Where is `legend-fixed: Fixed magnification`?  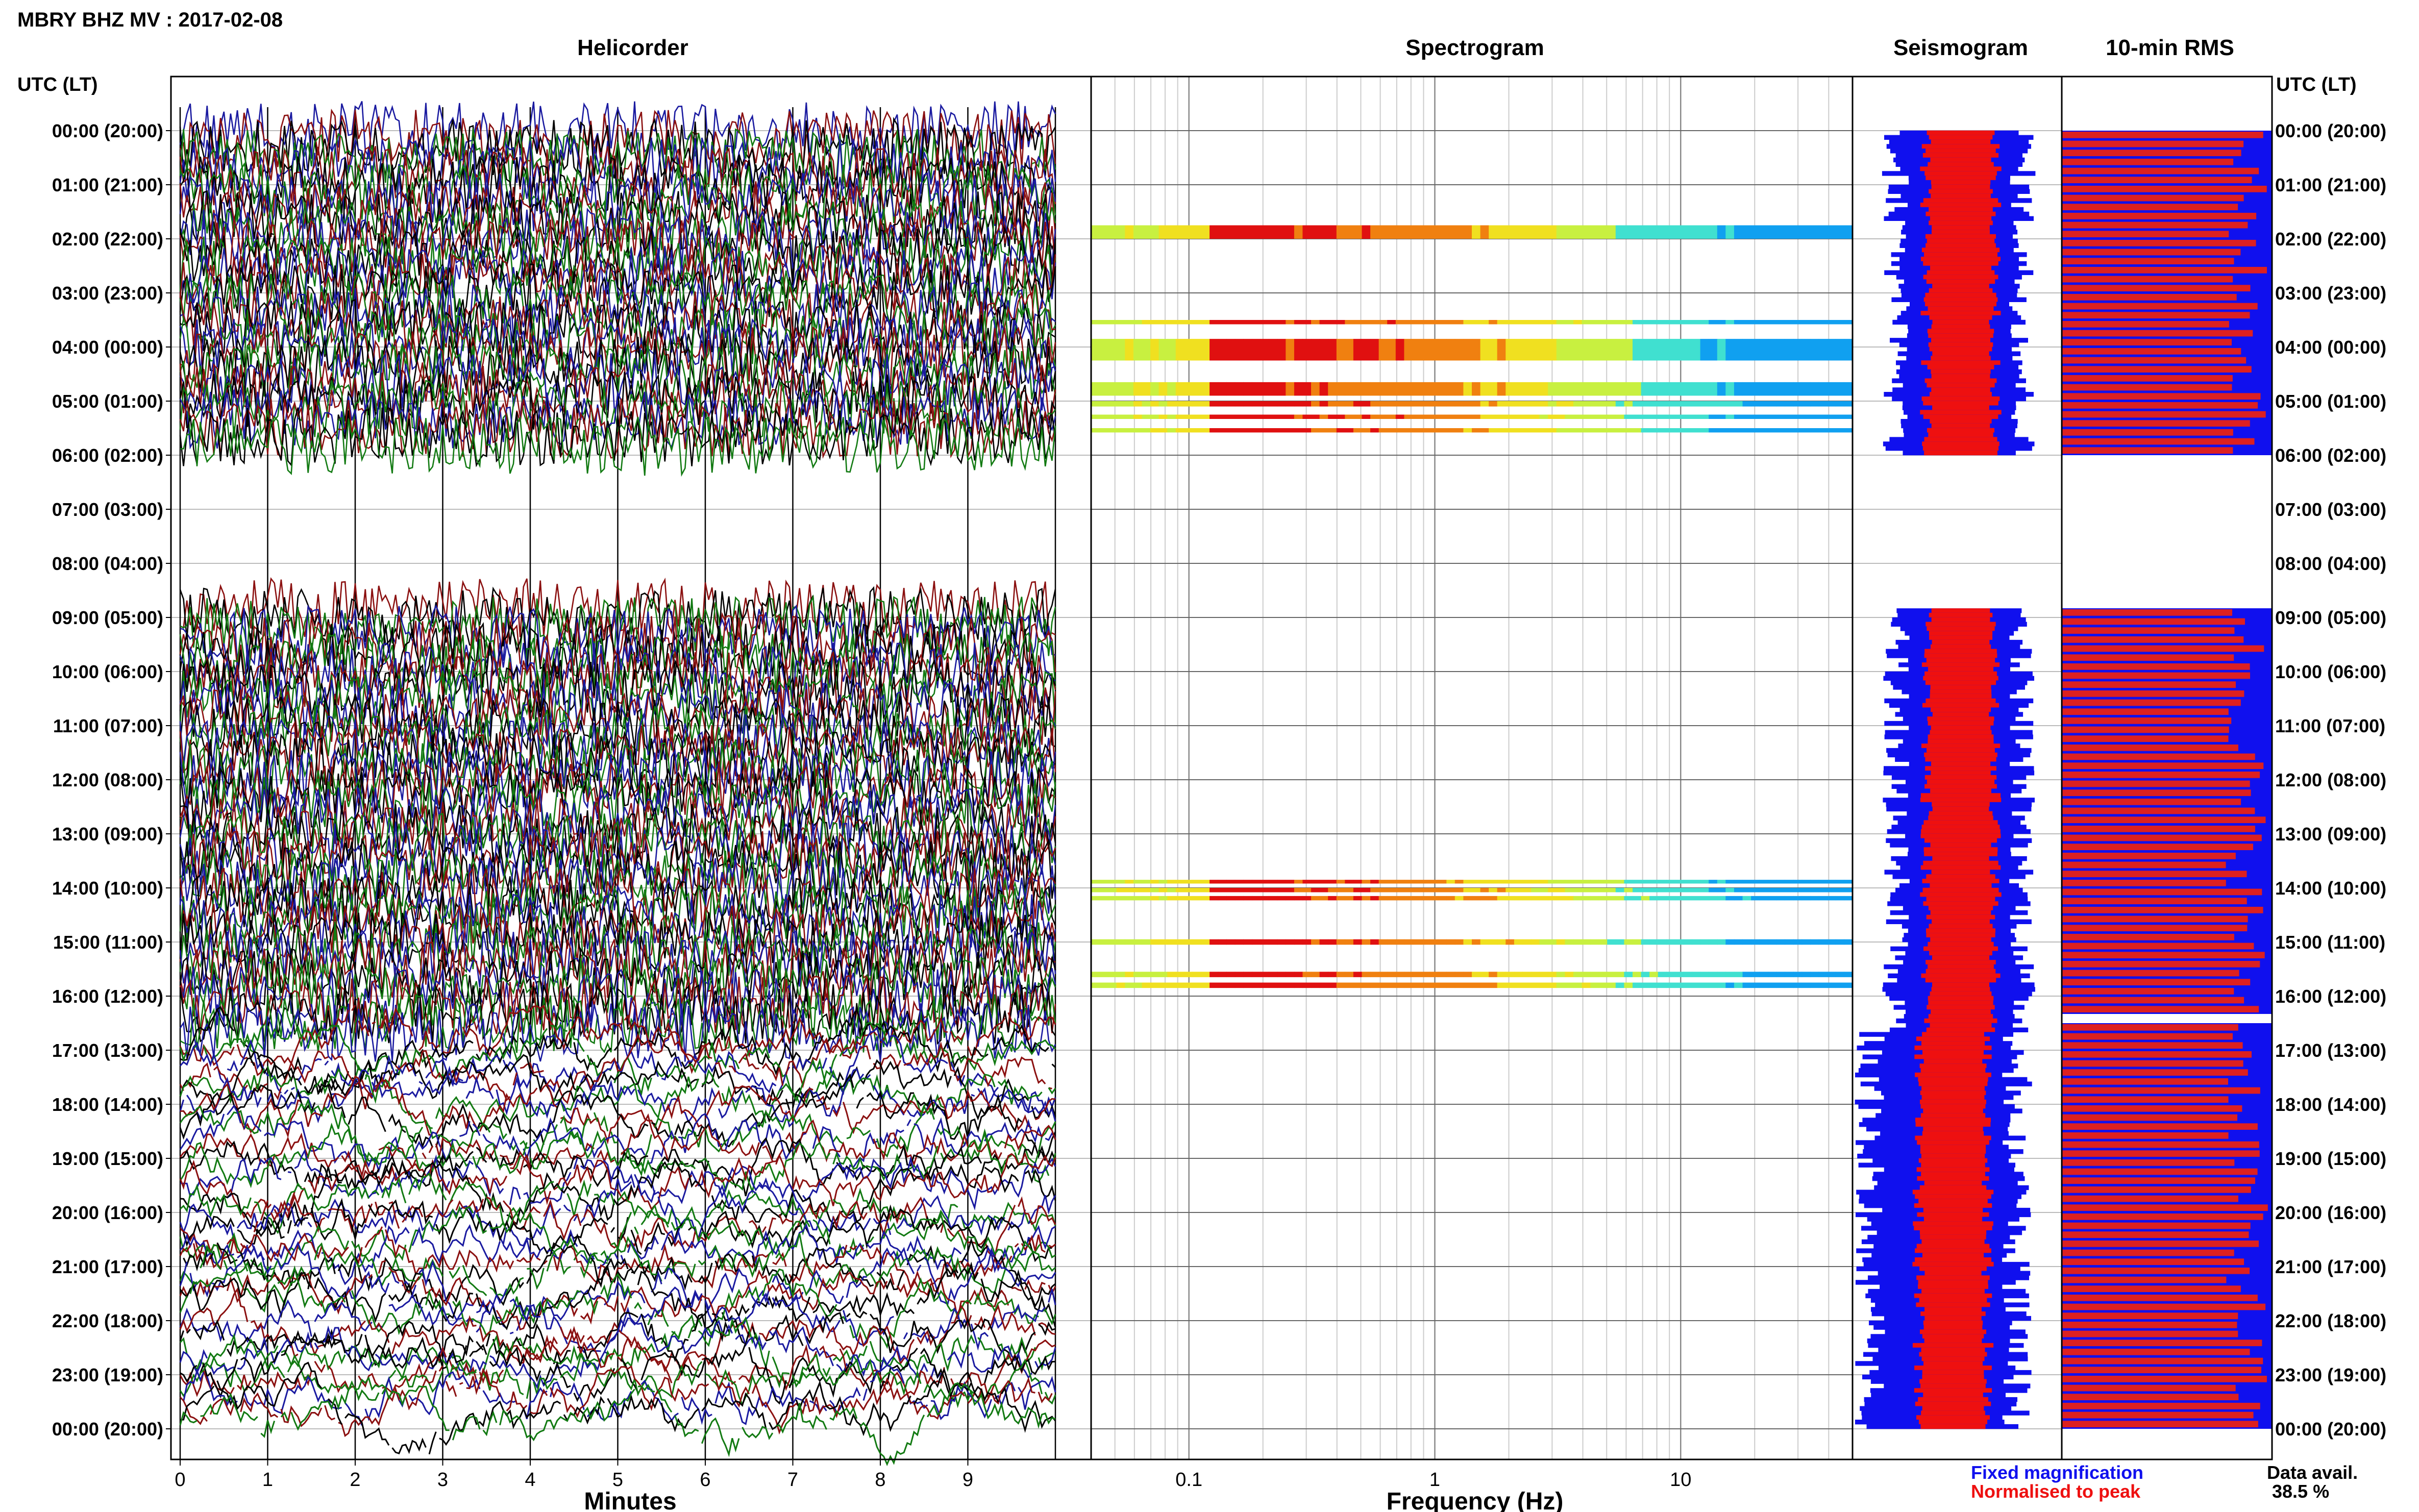 legend-fixed: Fixed magnification is located at coordinates (2057, 1472).